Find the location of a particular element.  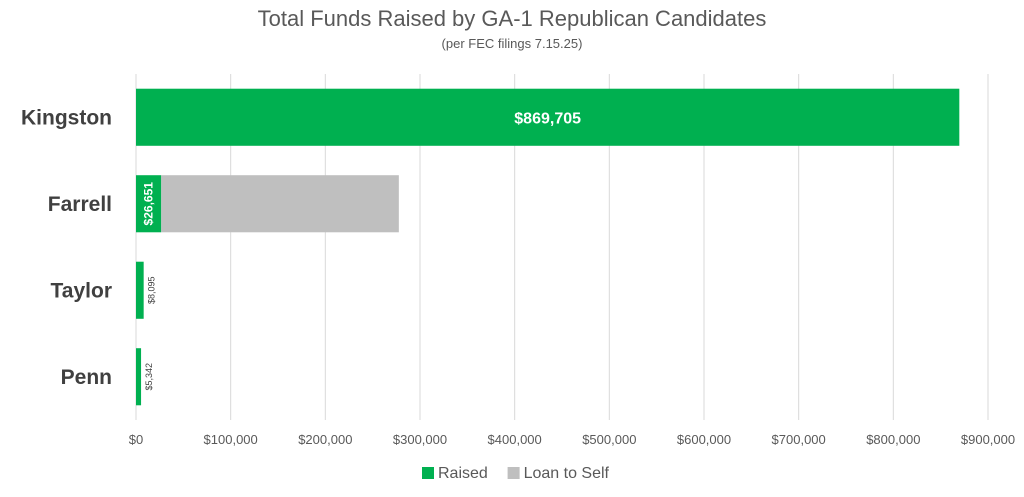

x-tick-label: $600,000 is located at coordinates (704, 439).